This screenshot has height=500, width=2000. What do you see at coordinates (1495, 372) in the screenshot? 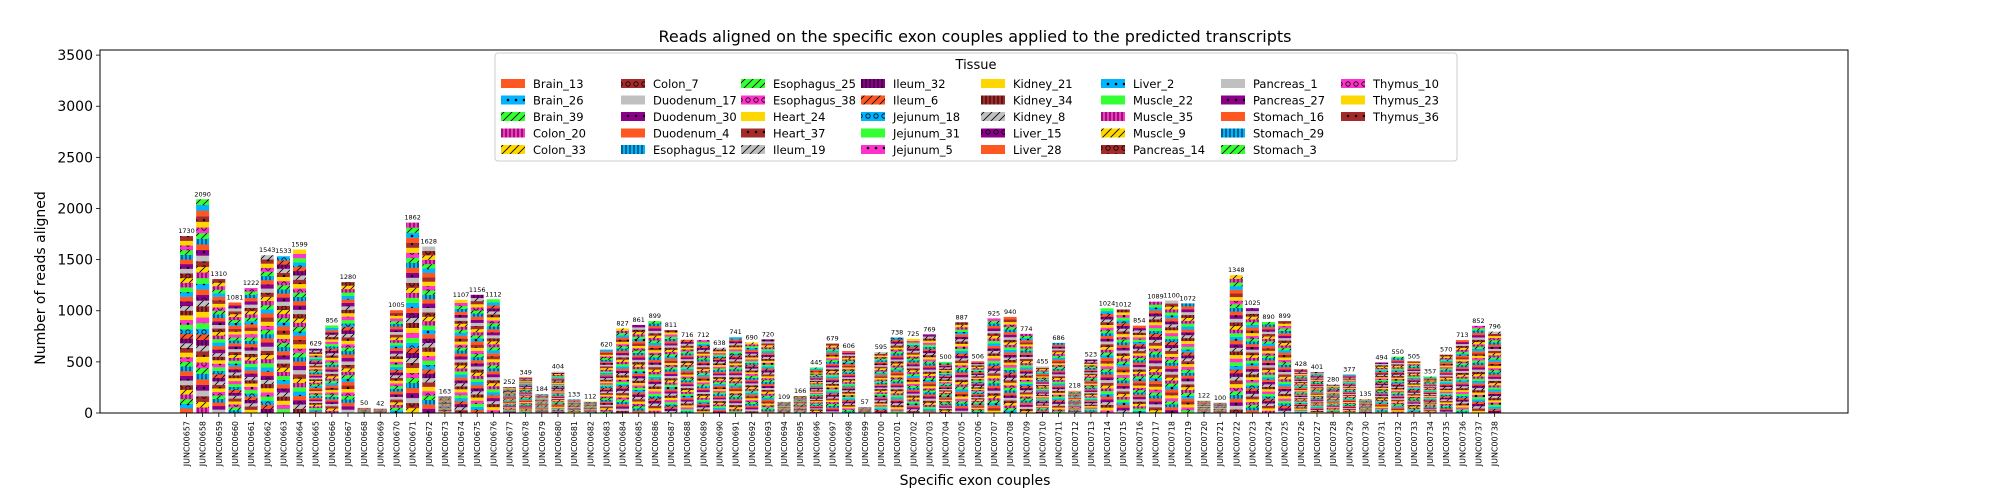
I see `bar-JUNC00738` at bounding box center [1495, 372].